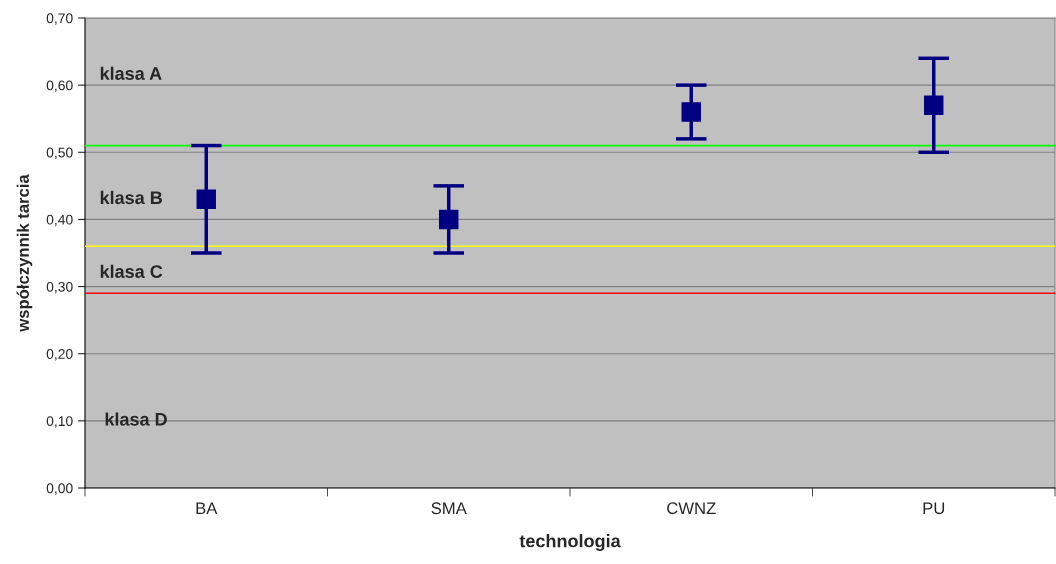 Image resolution: width=1056 pixels, height=564 pixels. Describe the element at coordinates (570, 542) in the screenshot. I see `x-axis-title: technologia` at that location.